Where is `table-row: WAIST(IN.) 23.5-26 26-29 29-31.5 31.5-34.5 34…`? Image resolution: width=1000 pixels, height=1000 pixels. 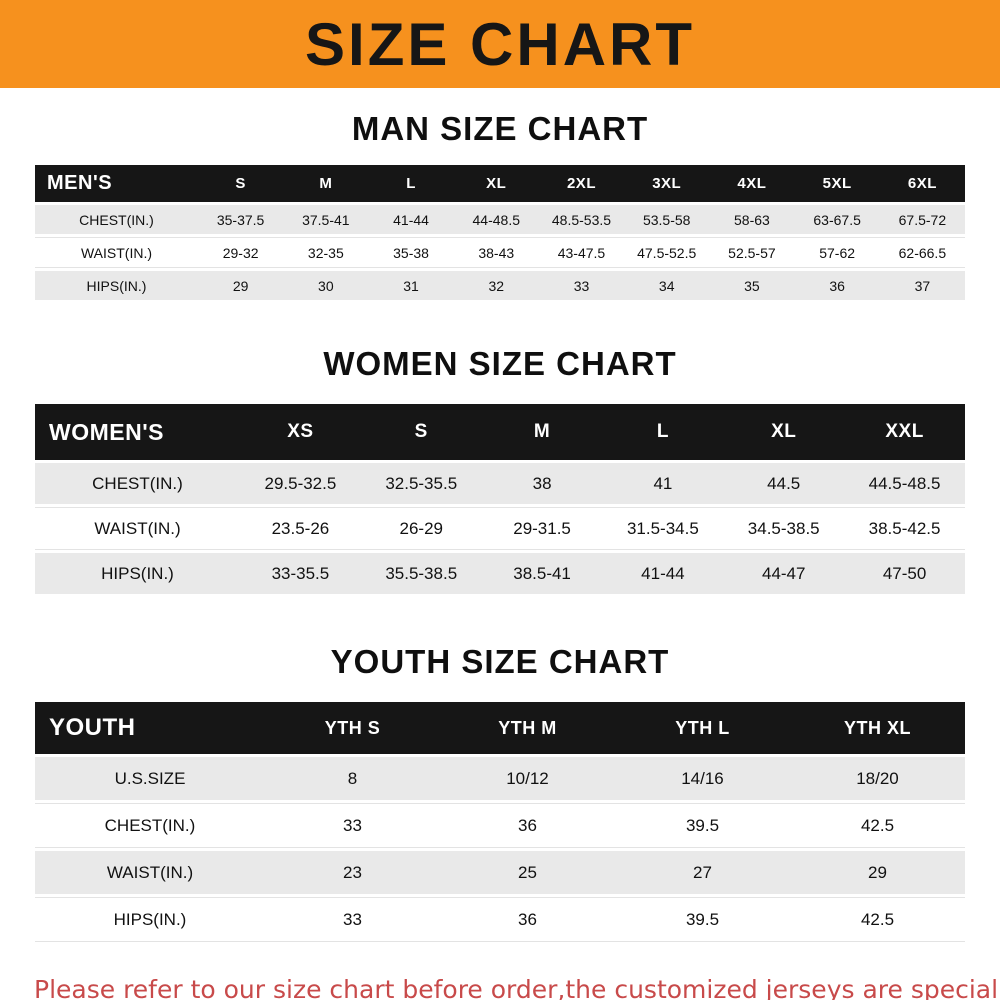
table-row: WAIST(IN.) 23.5-26 26-29 29-31.5 31.5-34.5 34… is located at coordinates (500, 528).